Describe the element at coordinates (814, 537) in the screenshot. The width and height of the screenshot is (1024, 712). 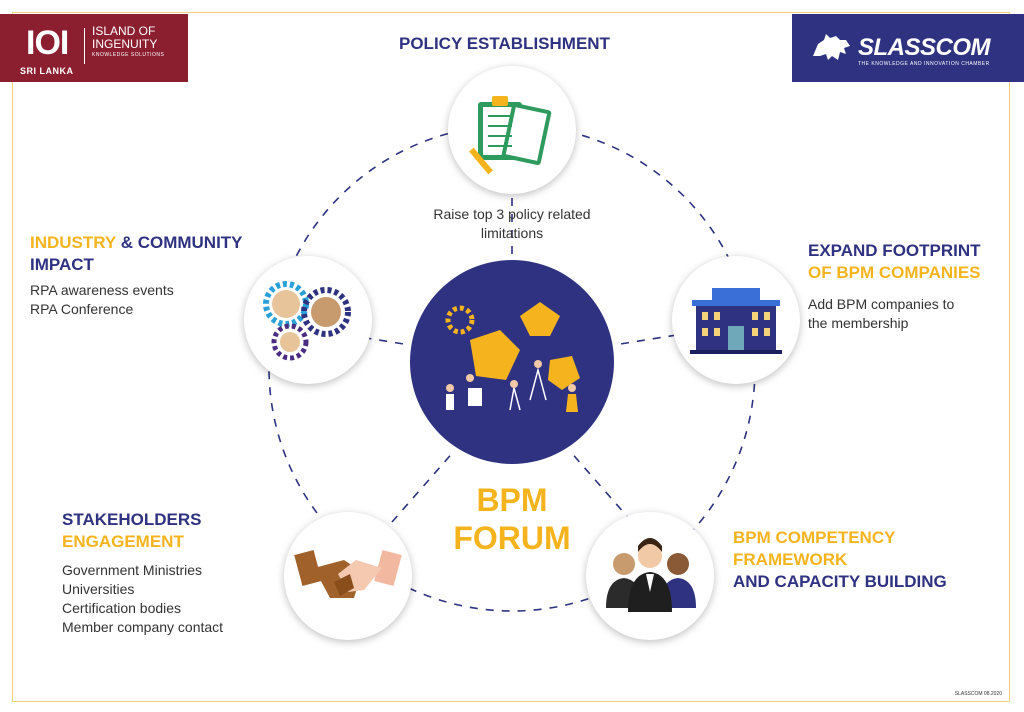
I see `competency-title-line1: BPM COMPETENCY` at that location.